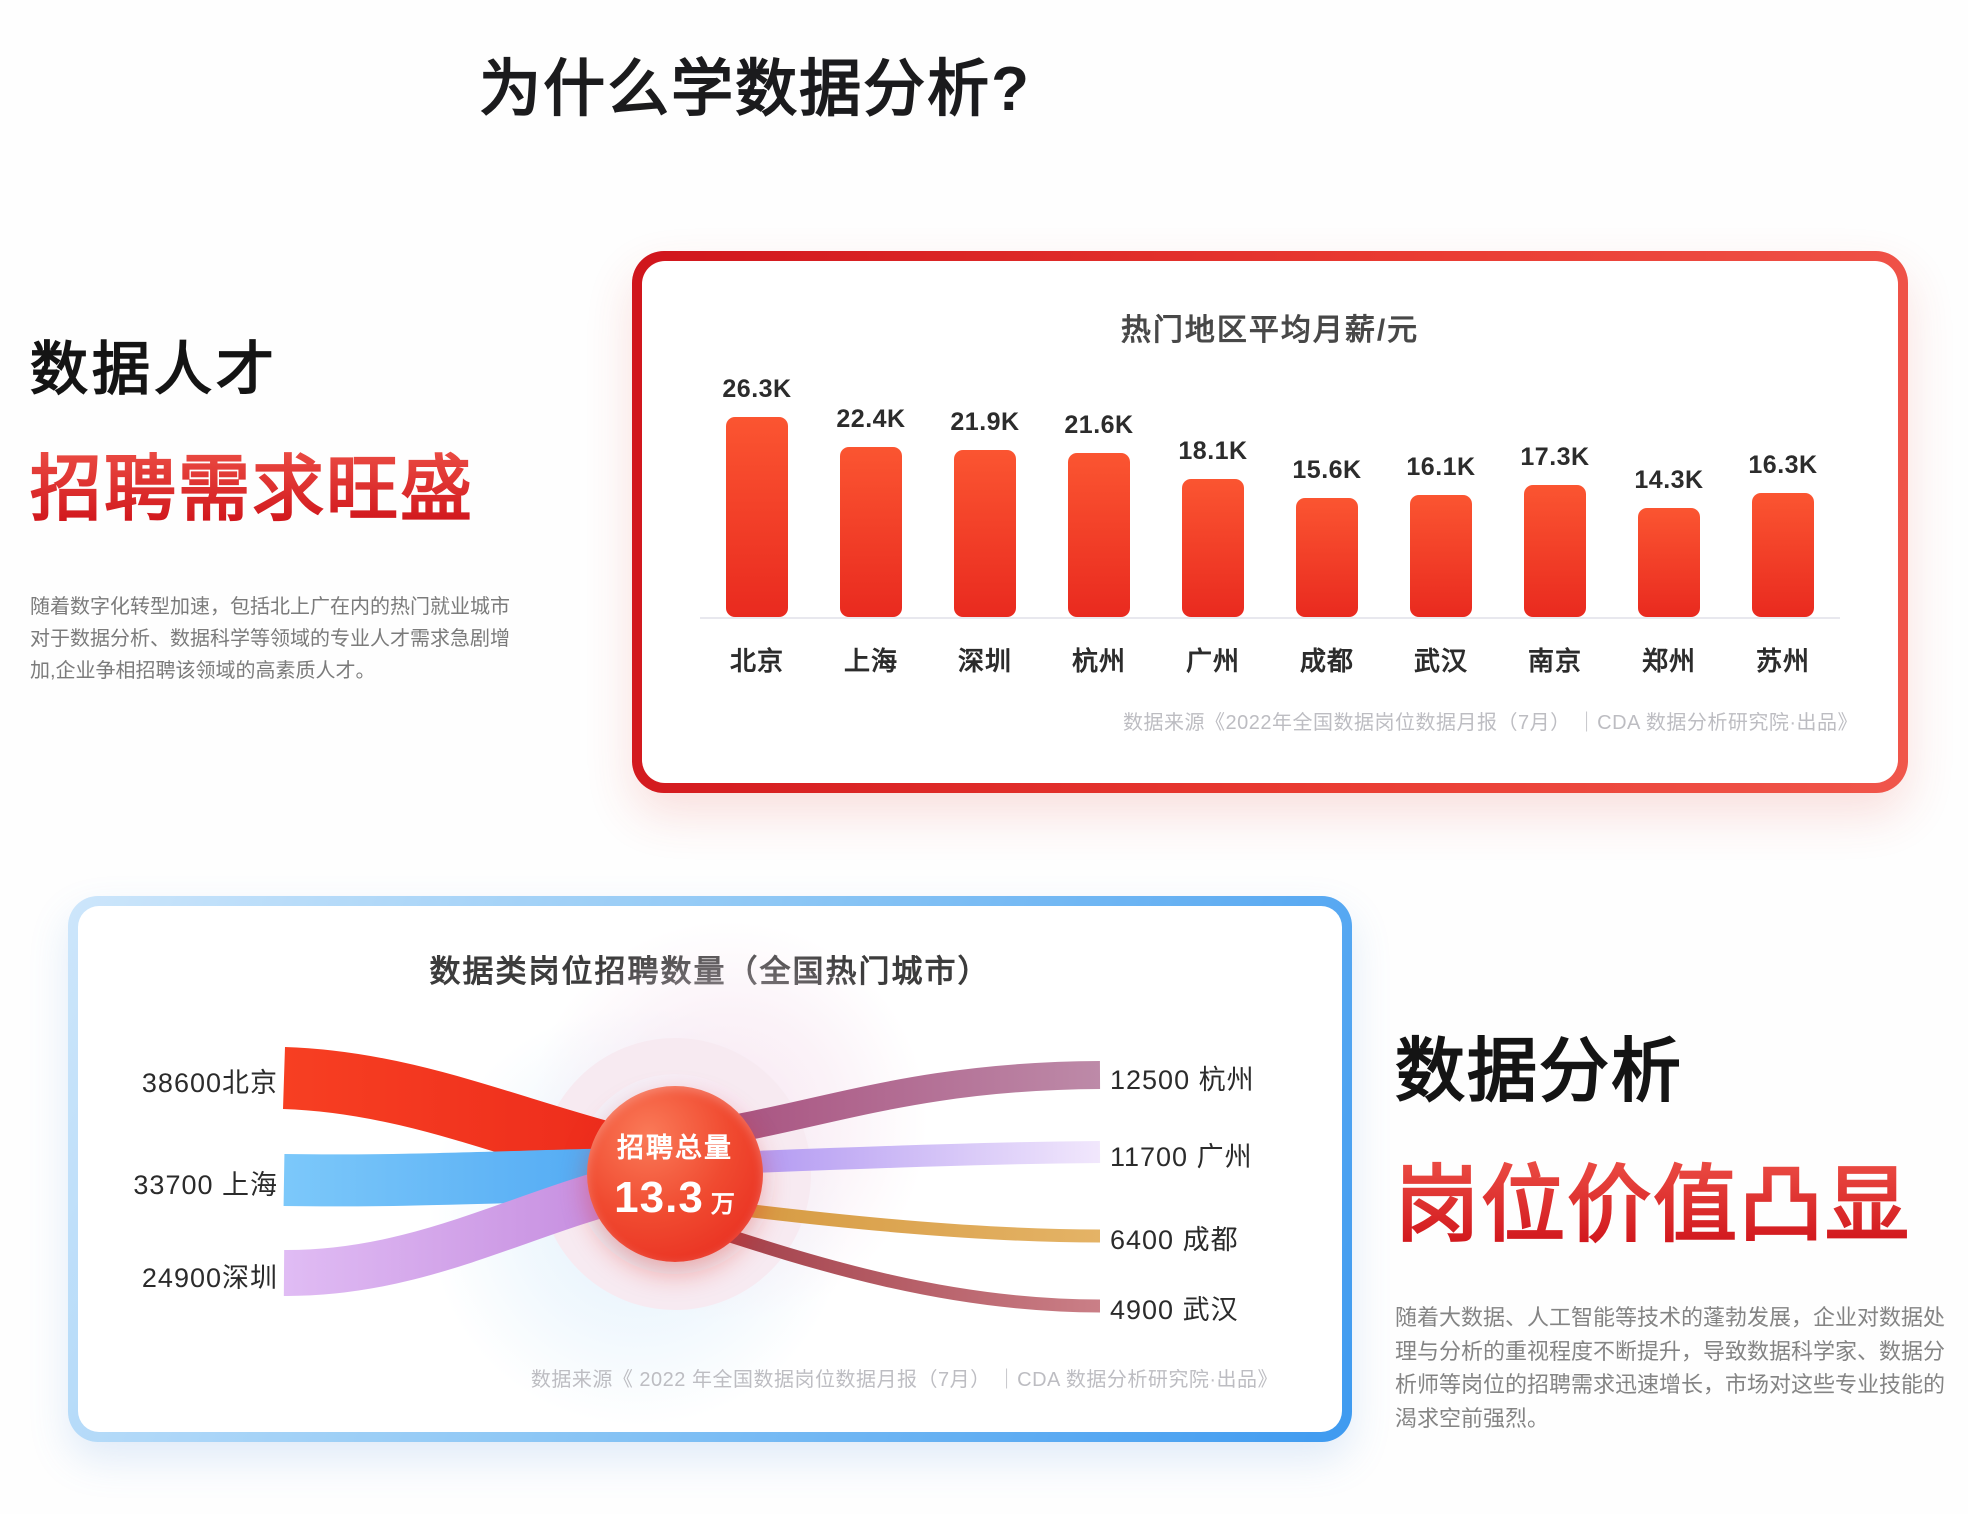  I want to click on bar-item-8: 14.3K, so click(1669, 541).